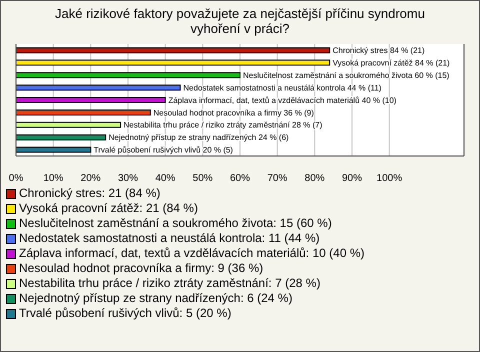 The height and width of the screenshot is (352, 480). Describe the element at coordinates (240, 20) in the screenshot. I see `chart-title: Jaké rizikové faktory považujete za nejčastější příčinu syndromu vyhoření v práci?` at that location.